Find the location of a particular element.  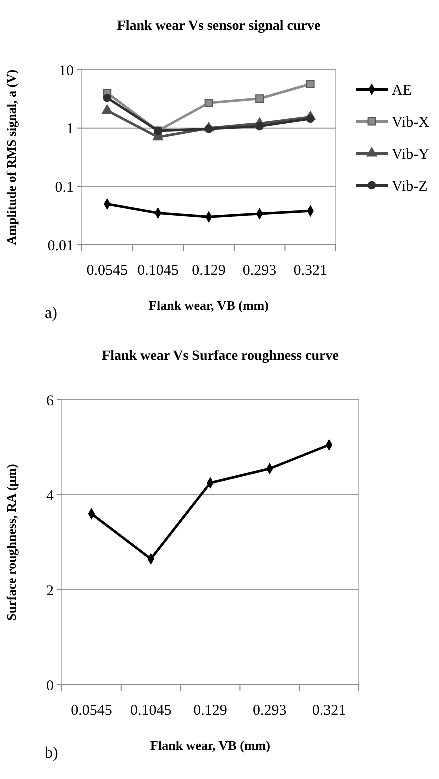

y-tick-label: 6 is located at coordinates (50, 401).